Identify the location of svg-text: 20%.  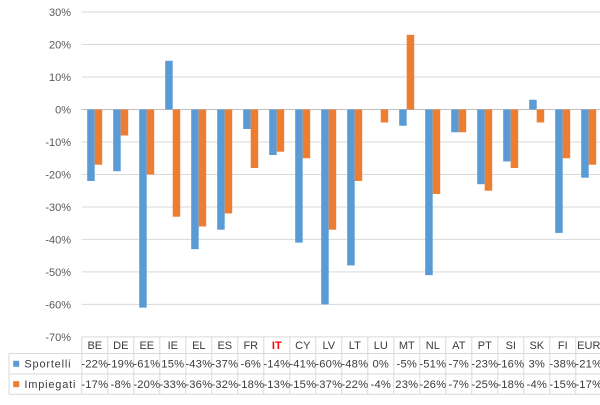
(60, 45).